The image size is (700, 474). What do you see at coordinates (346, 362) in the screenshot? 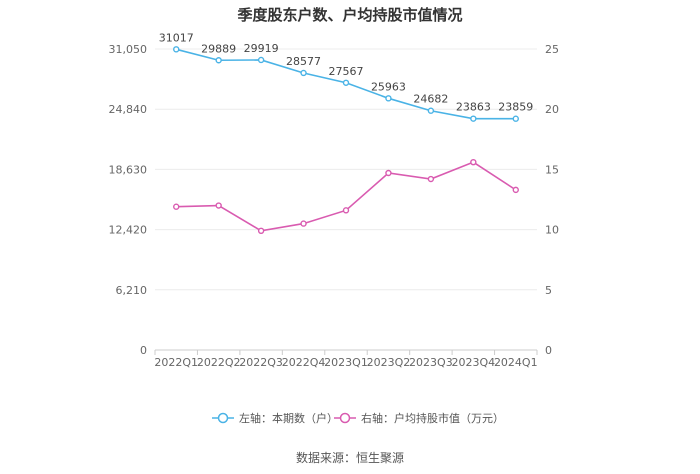
I see `x-axis-tick-label: 2023Q1` at bounding box center [346, 362].